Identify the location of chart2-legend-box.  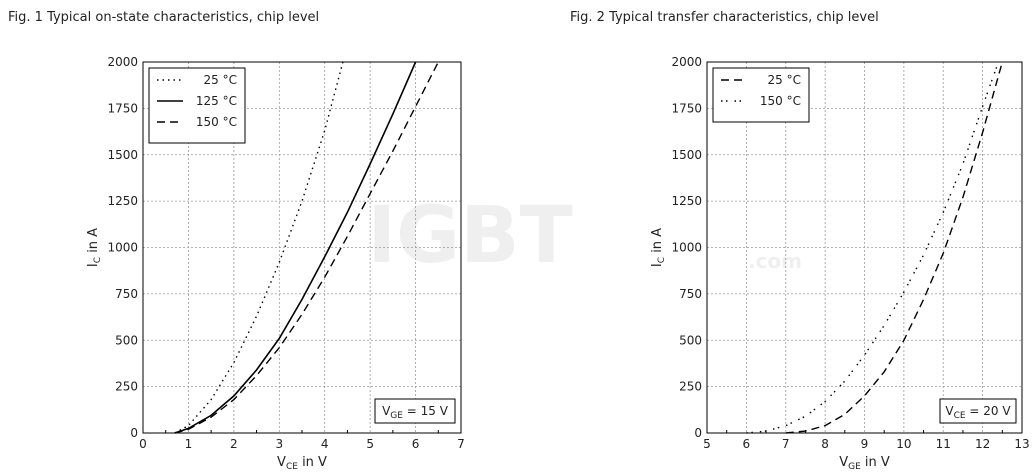
(761, 95).